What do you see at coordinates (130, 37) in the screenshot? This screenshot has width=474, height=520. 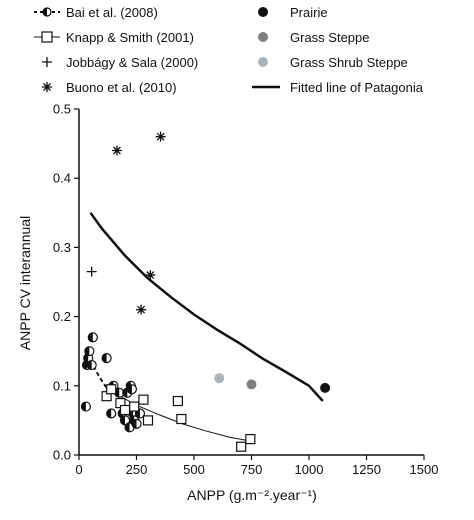 I see `legend-label-knapp: Knapp & Smith (2001)` at bounding box center [130, 37].